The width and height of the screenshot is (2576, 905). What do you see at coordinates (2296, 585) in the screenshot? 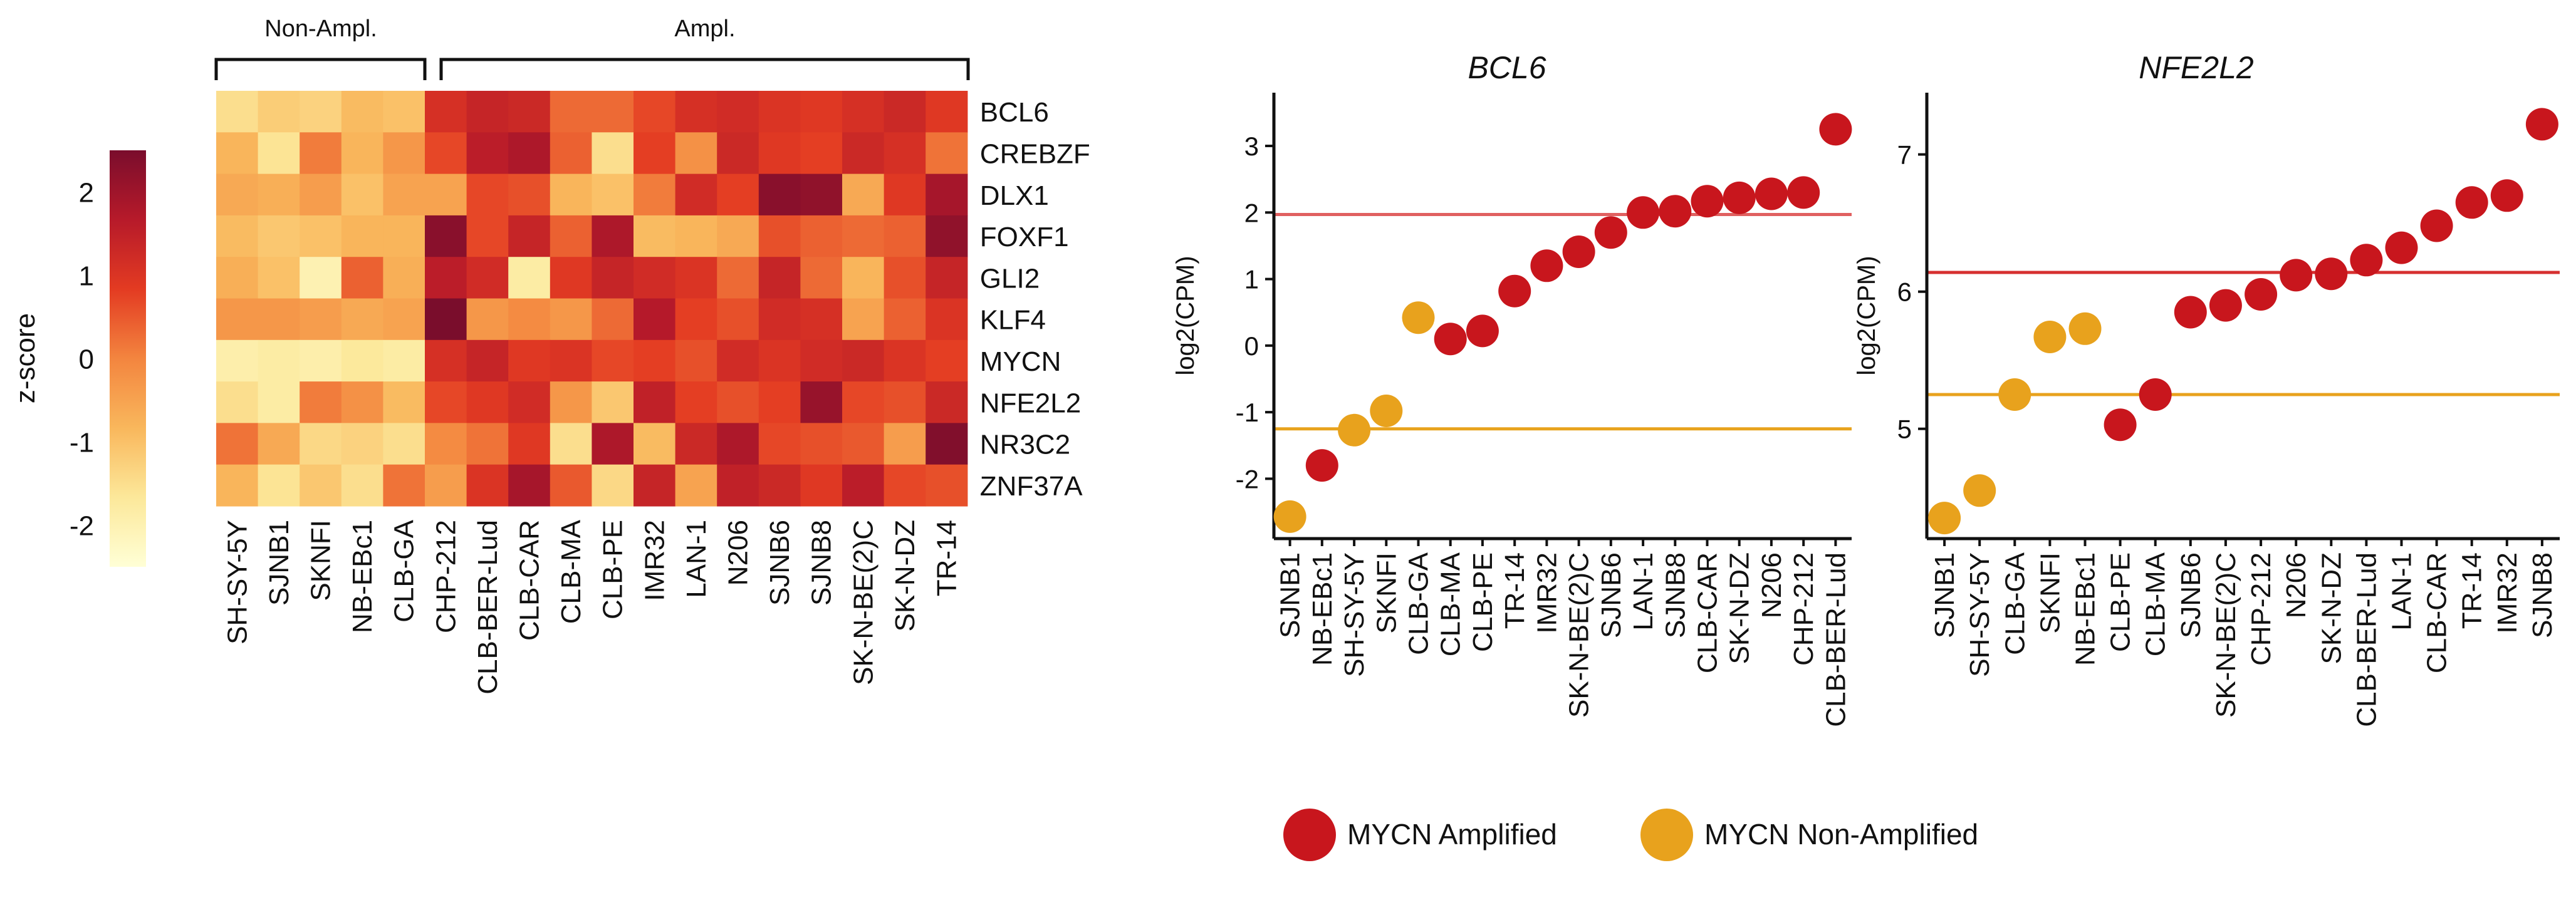
I see `x-tick-label: N206` at bounding box center [2296, 585].